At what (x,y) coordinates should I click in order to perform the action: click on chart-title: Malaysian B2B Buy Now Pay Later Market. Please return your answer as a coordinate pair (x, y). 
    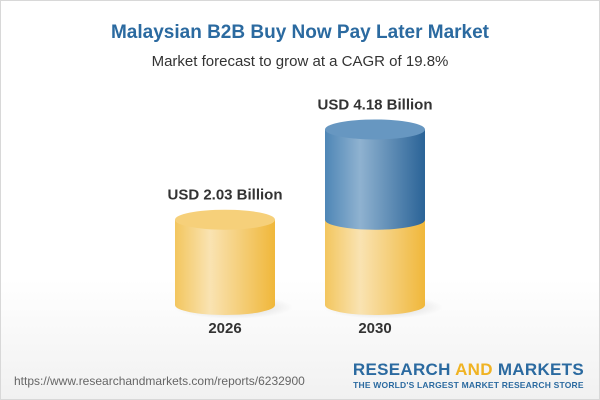
    Looking at the image, I should click on (300, 32).